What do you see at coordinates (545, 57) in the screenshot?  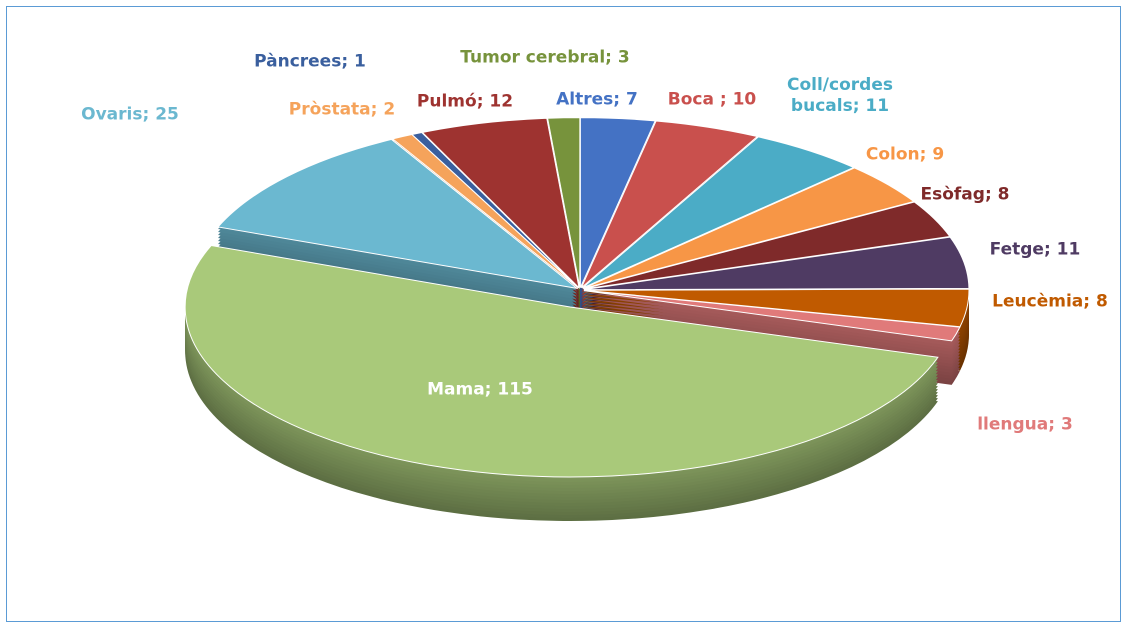 I see `data-label: Tumor cerebral; 3` at bounding box center [545, 57].